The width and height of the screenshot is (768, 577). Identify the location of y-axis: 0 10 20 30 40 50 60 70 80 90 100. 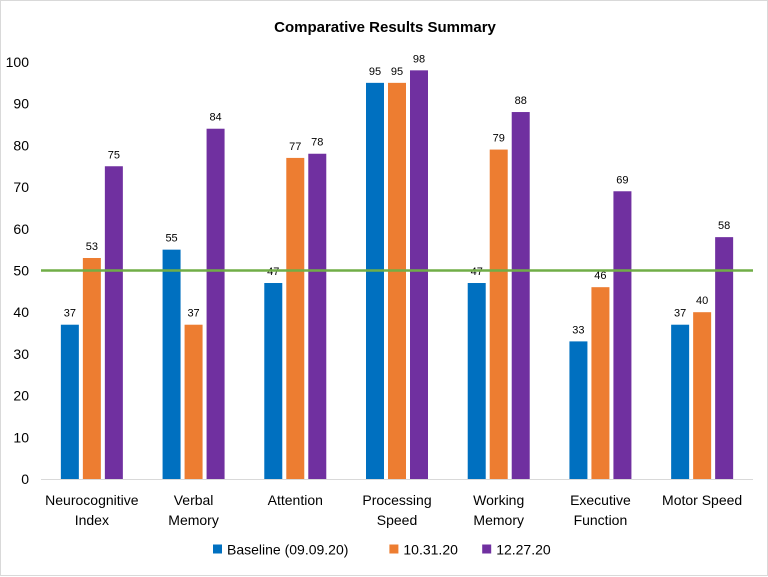
(18, 270).